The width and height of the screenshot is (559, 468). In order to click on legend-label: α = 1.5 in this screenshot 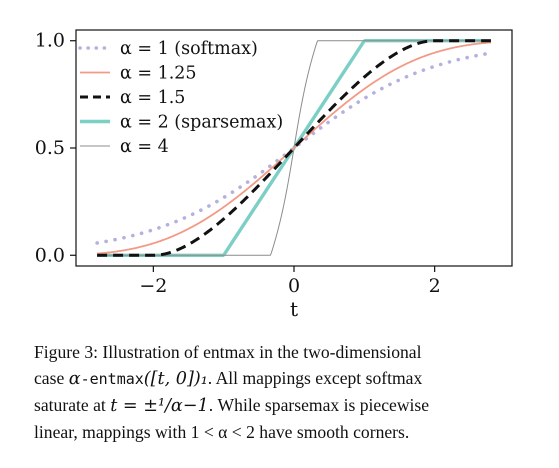, I will do `click(152, 98)`.